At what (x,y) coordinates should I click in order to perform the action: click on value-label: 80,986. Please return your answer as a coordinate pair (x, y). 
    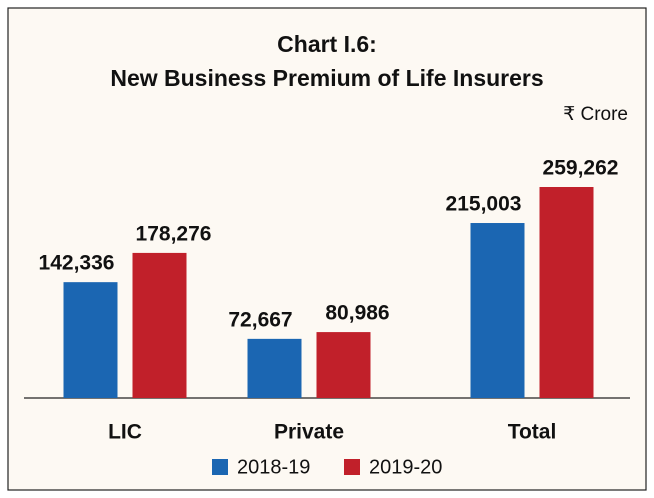
    Looking at the image, I should click on (357, 313).